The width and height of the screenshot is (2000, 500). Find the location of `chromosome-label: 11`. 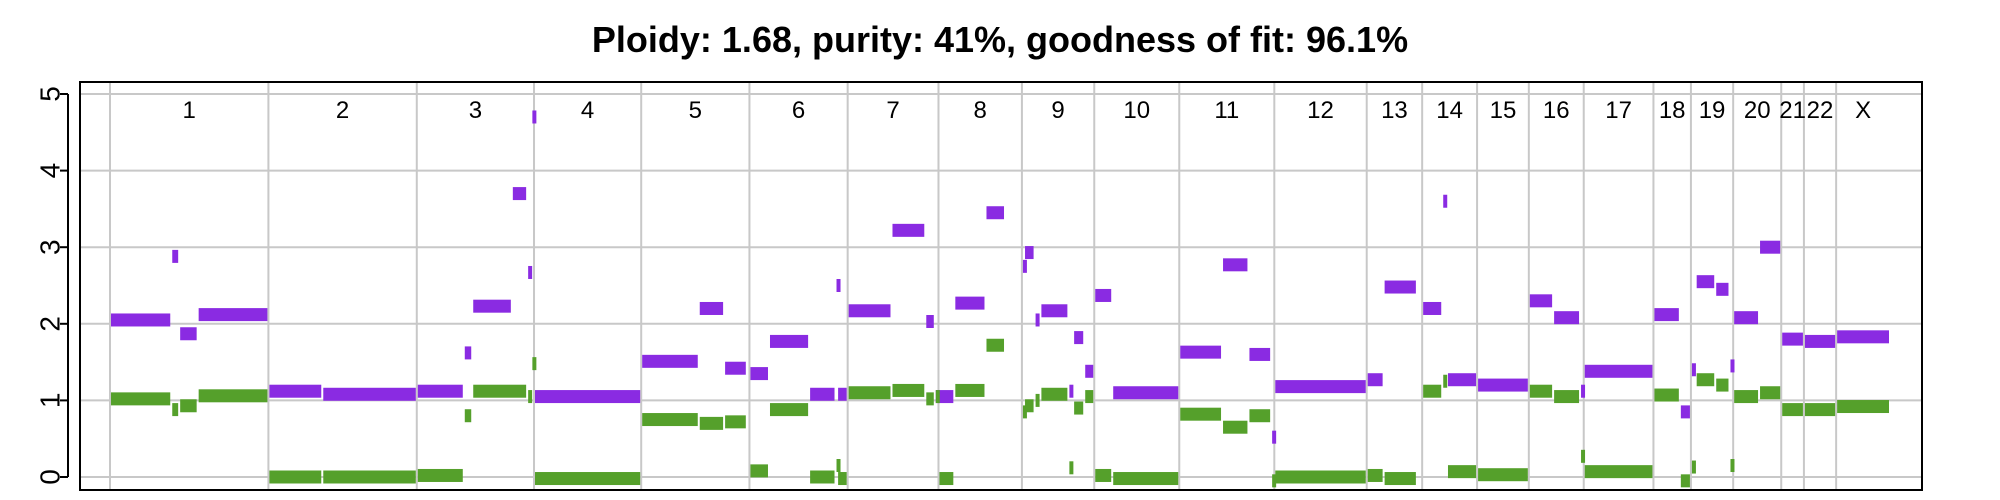

chromosome-label: 11 is located at coordinates (1226, 110).